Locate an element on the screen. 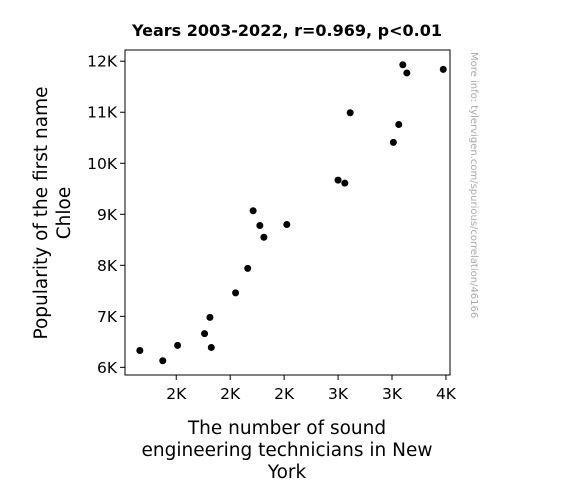 The height and width of the screenshot is (500, 575). y-tick-label: 9K is located at coordinates (107, 215).